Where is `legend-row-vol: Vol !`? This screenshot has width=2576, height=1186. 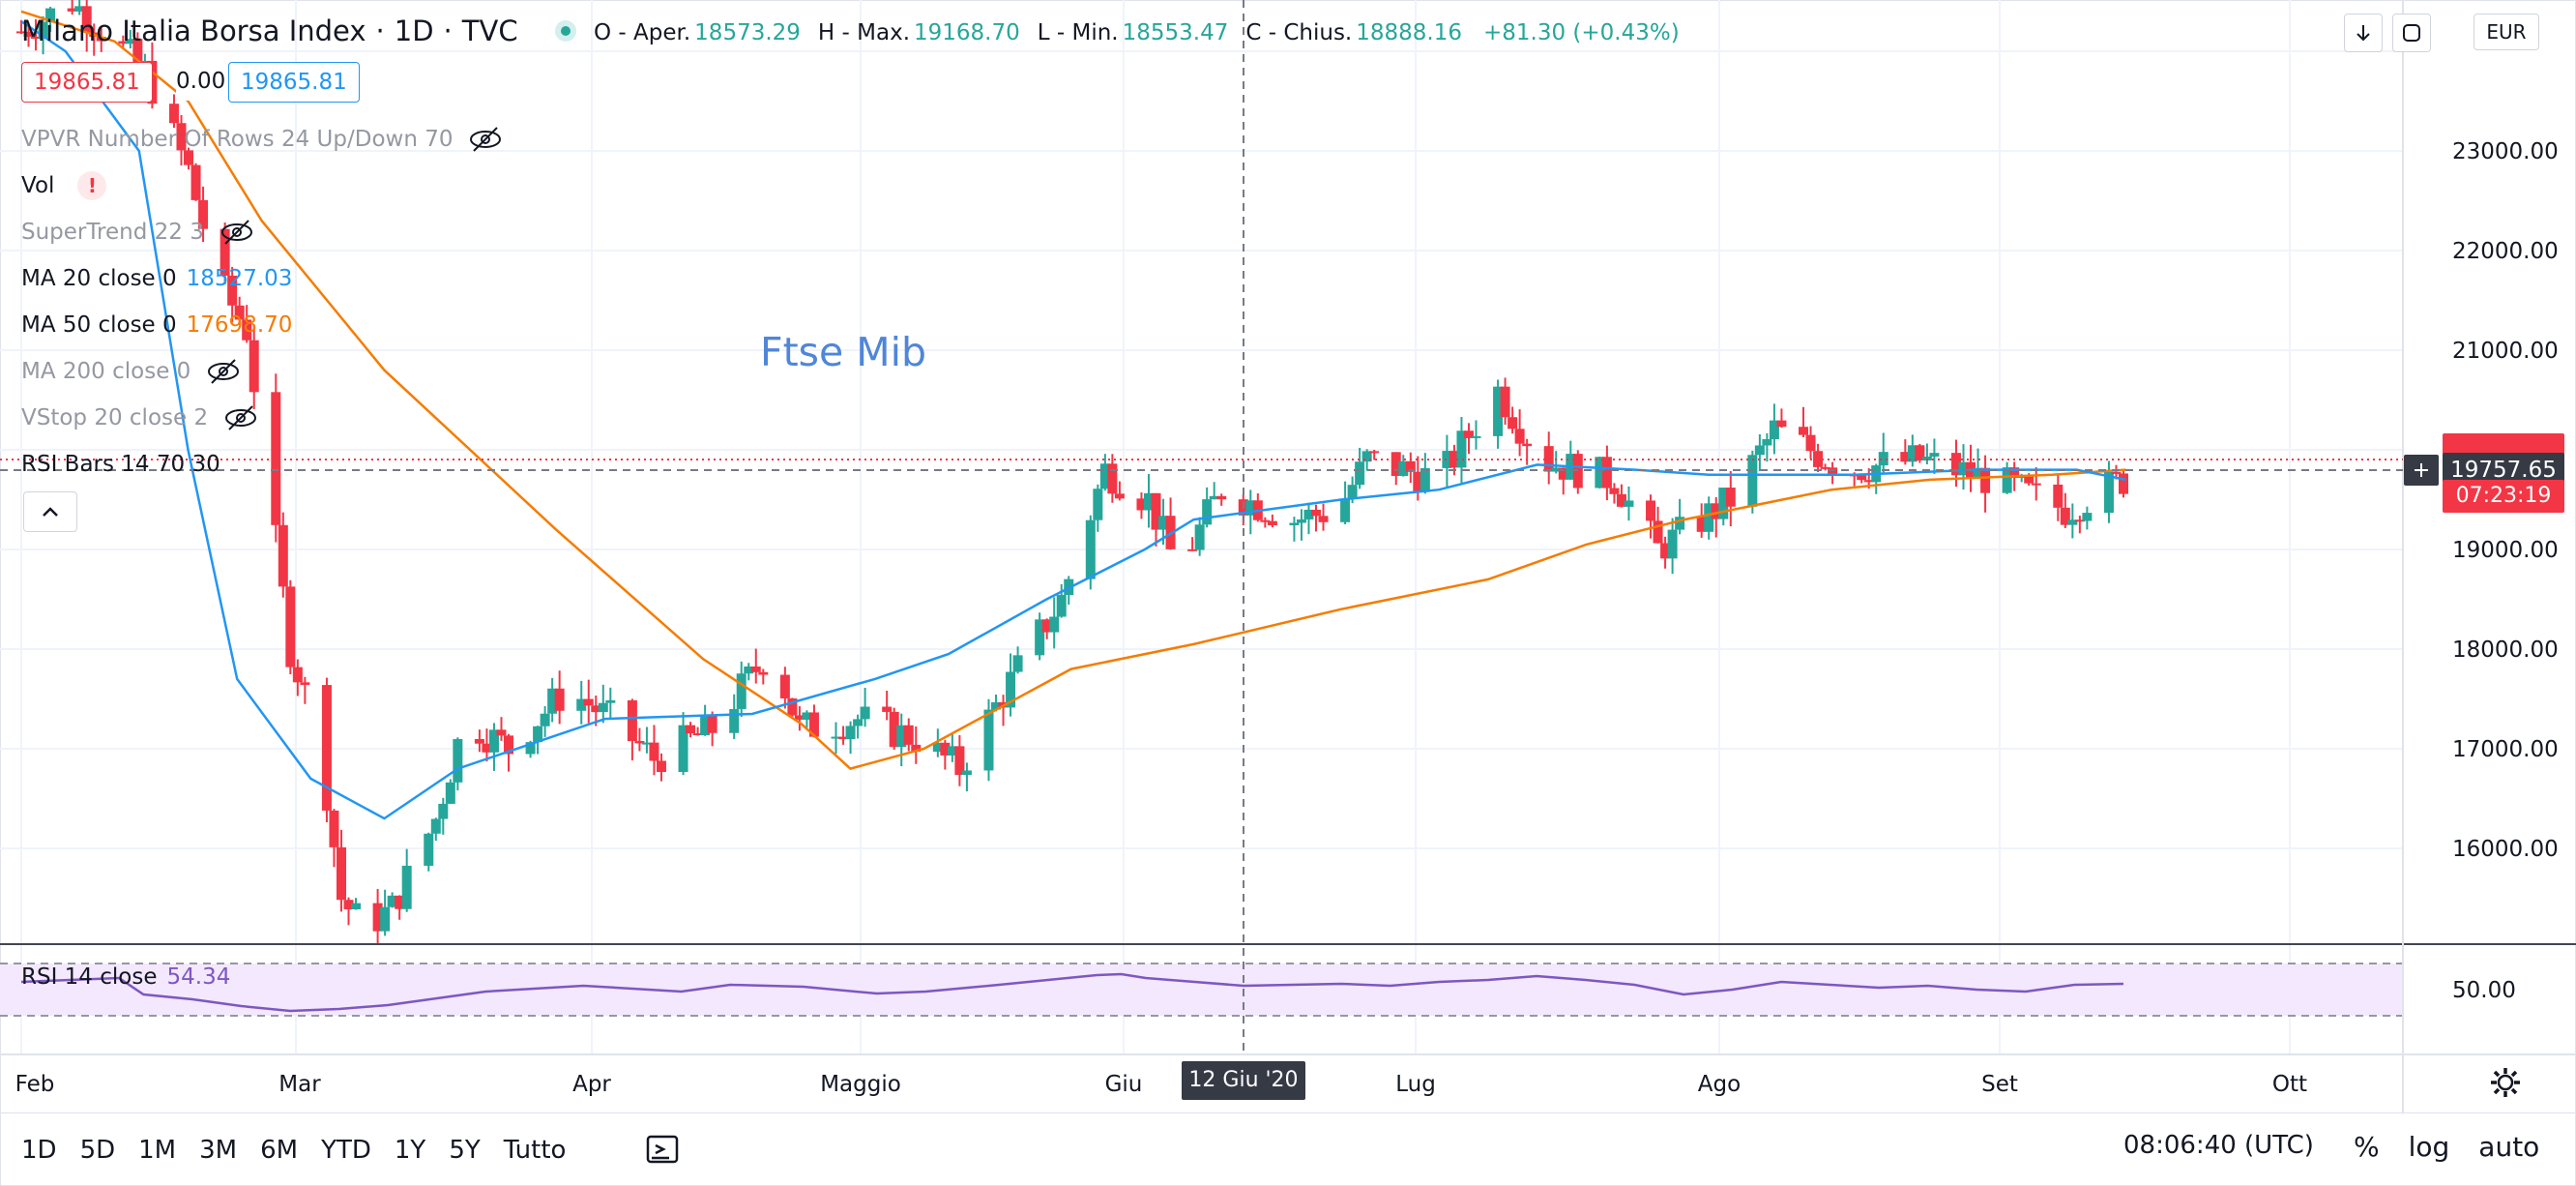
legend-row-vol: Vol ! is located at coordinates (64, 186).